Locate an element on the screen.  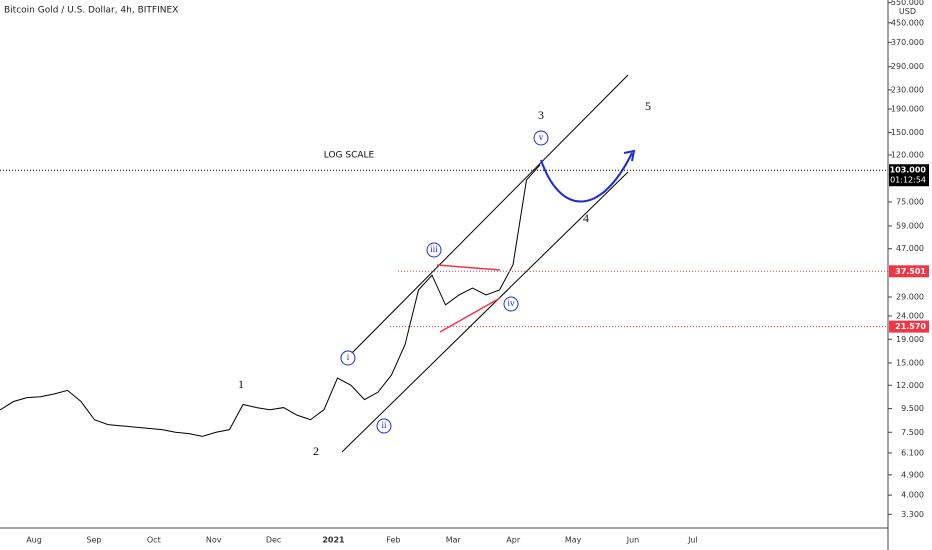
y-tick-label: 19.000 is located at coordinates (910, 339).